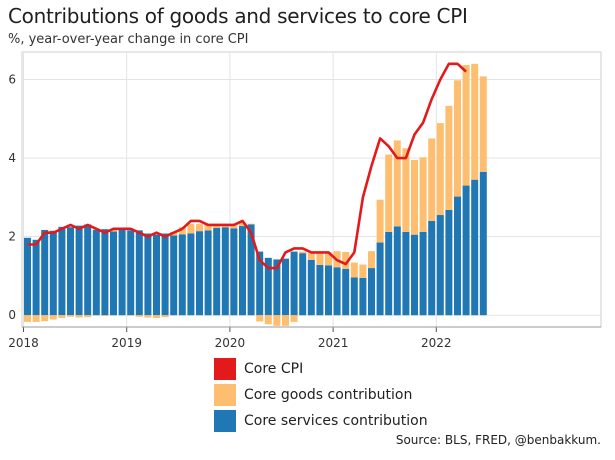 Image resolution: width=615 pixels, height=460 pixels. Describe the element at coordinates (274, 369) in the screenshot. I see `legend-label-core-cpi: Core CPI` at that location.